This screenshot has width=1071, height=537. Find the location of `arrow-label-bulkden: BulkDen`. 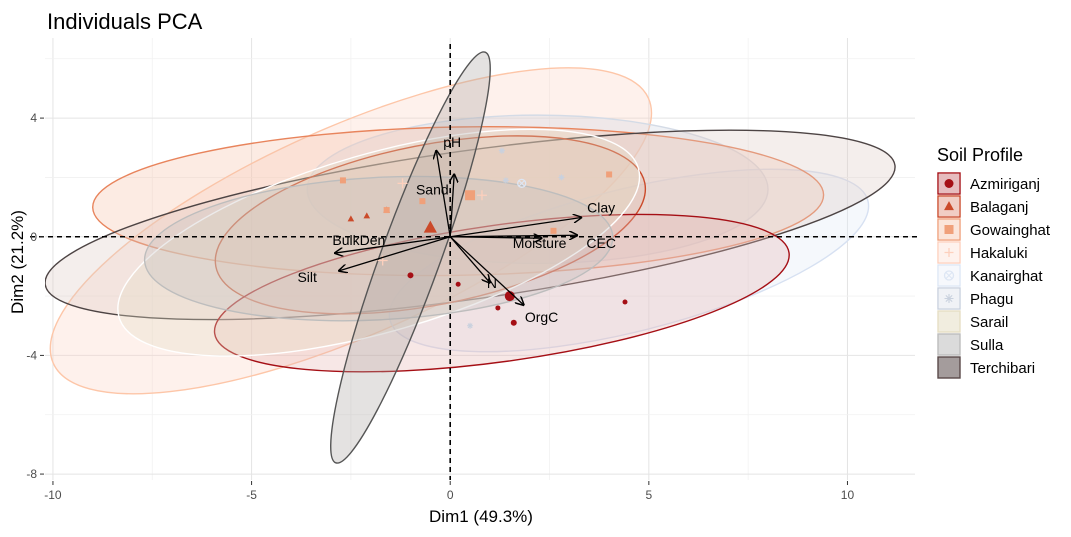

arrow-label-bulkden: BulkDen is located at coordinates (358, 240).